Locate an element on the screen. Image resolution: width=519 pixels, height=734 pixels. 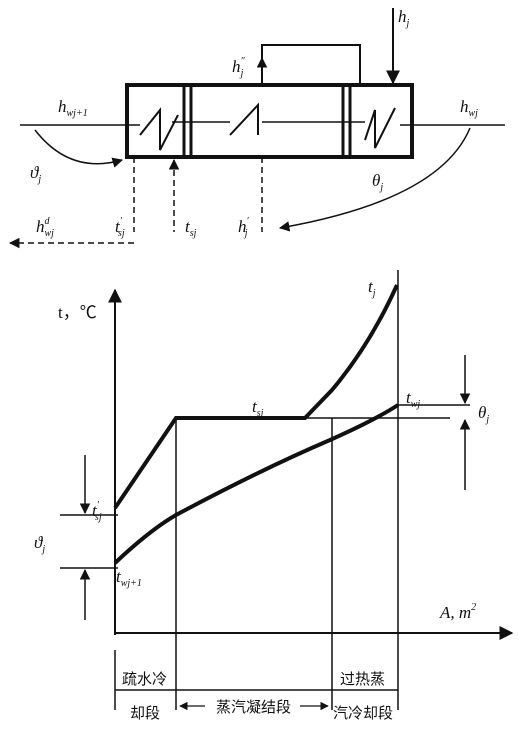
section-drain-cooling-line1: 疏水冷 is located at coordinates (144, 679).